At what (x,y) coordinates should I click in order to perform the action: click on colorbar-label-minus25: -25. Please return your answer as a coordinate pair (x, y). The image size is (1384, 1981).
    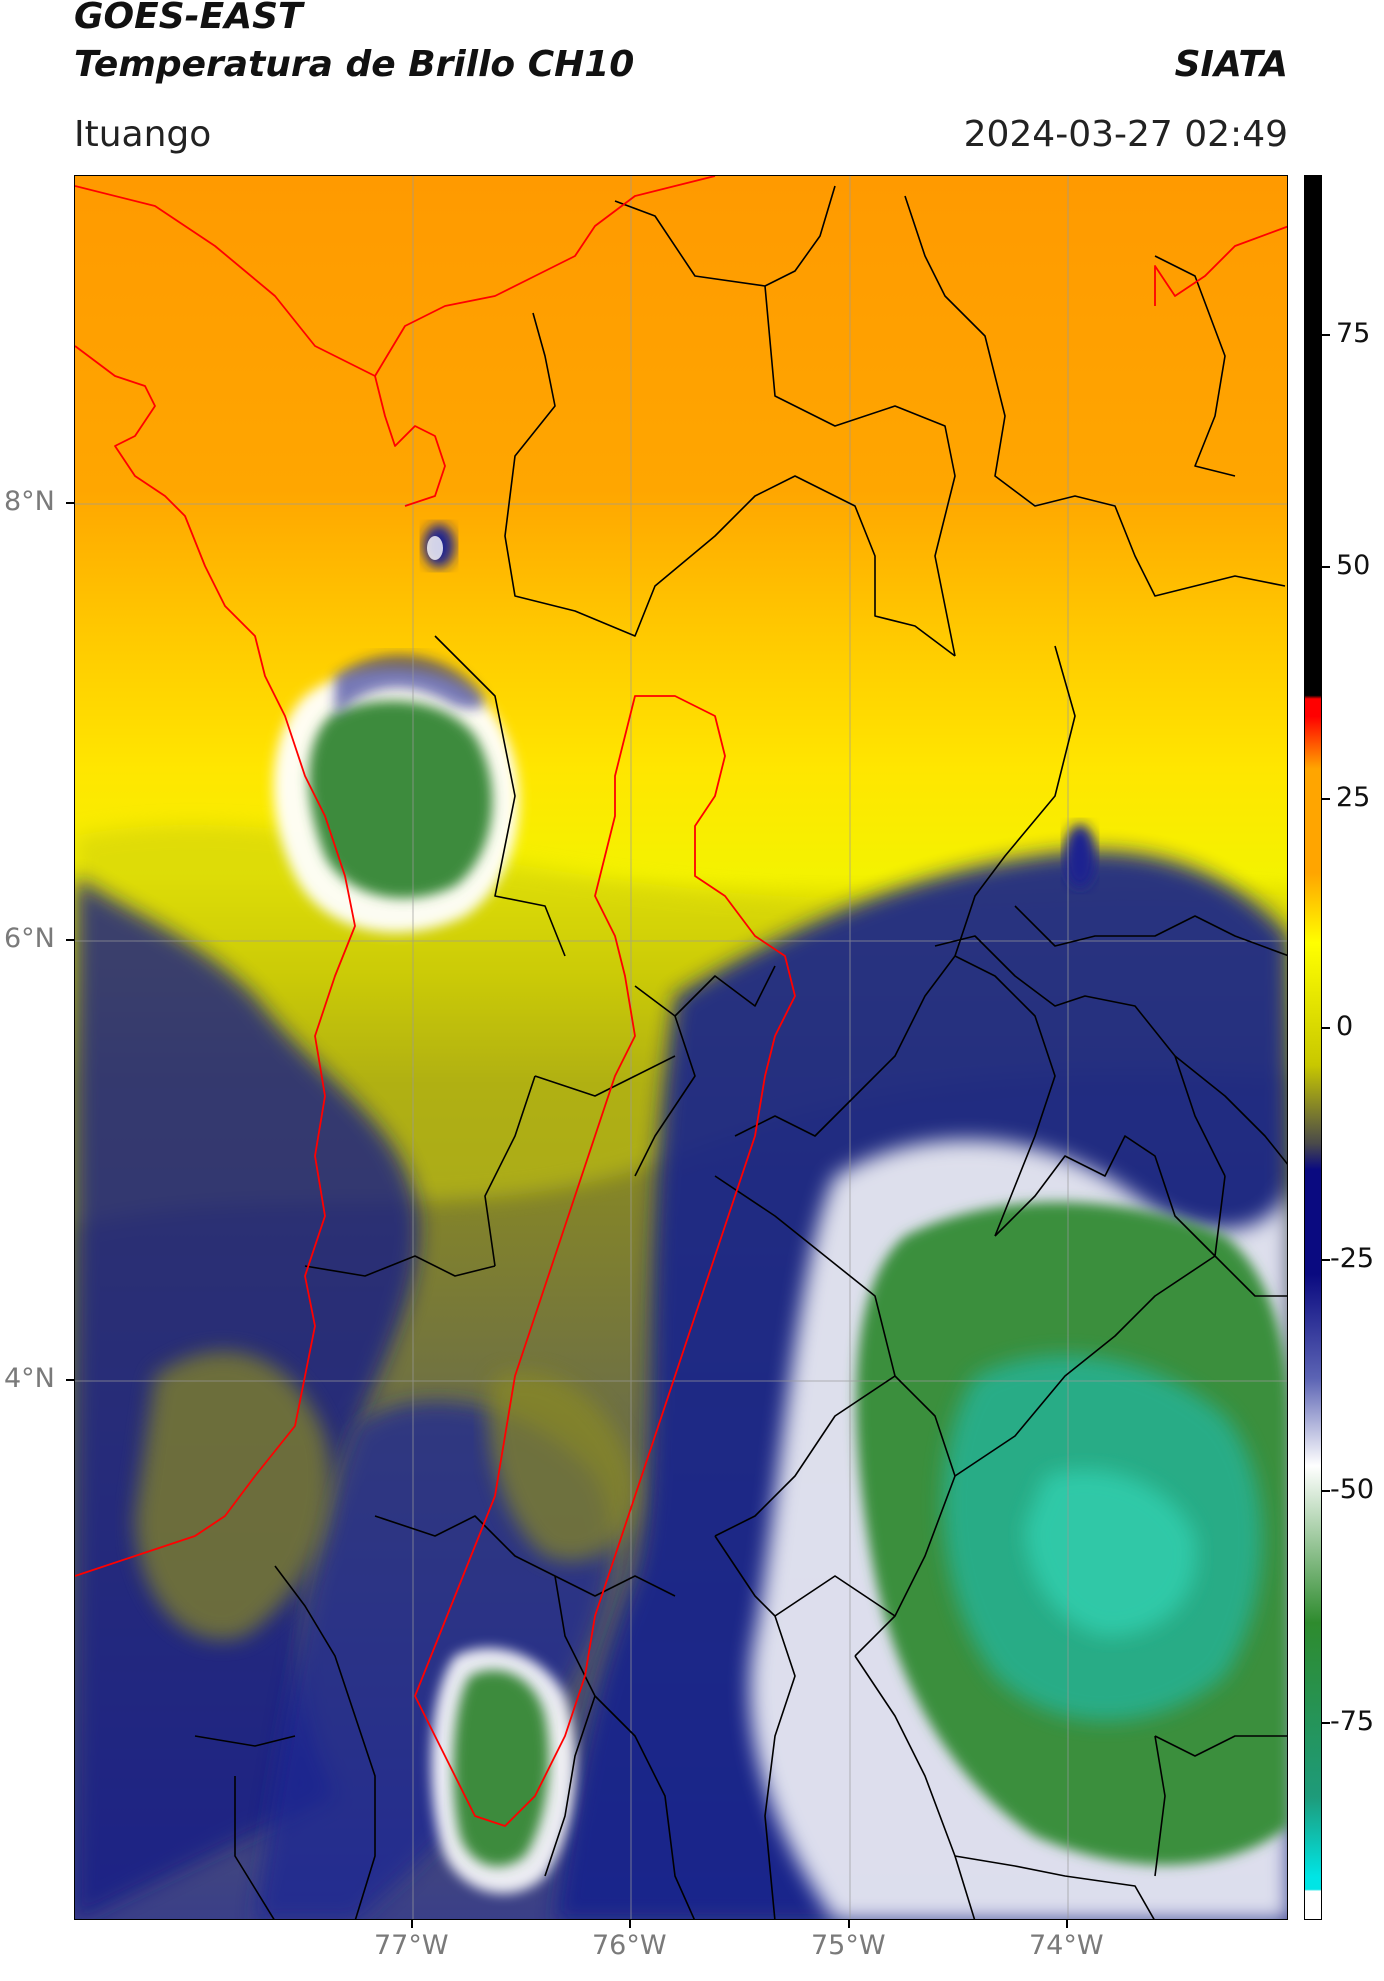
    Looking at the image, I should click on (1352, 1258).